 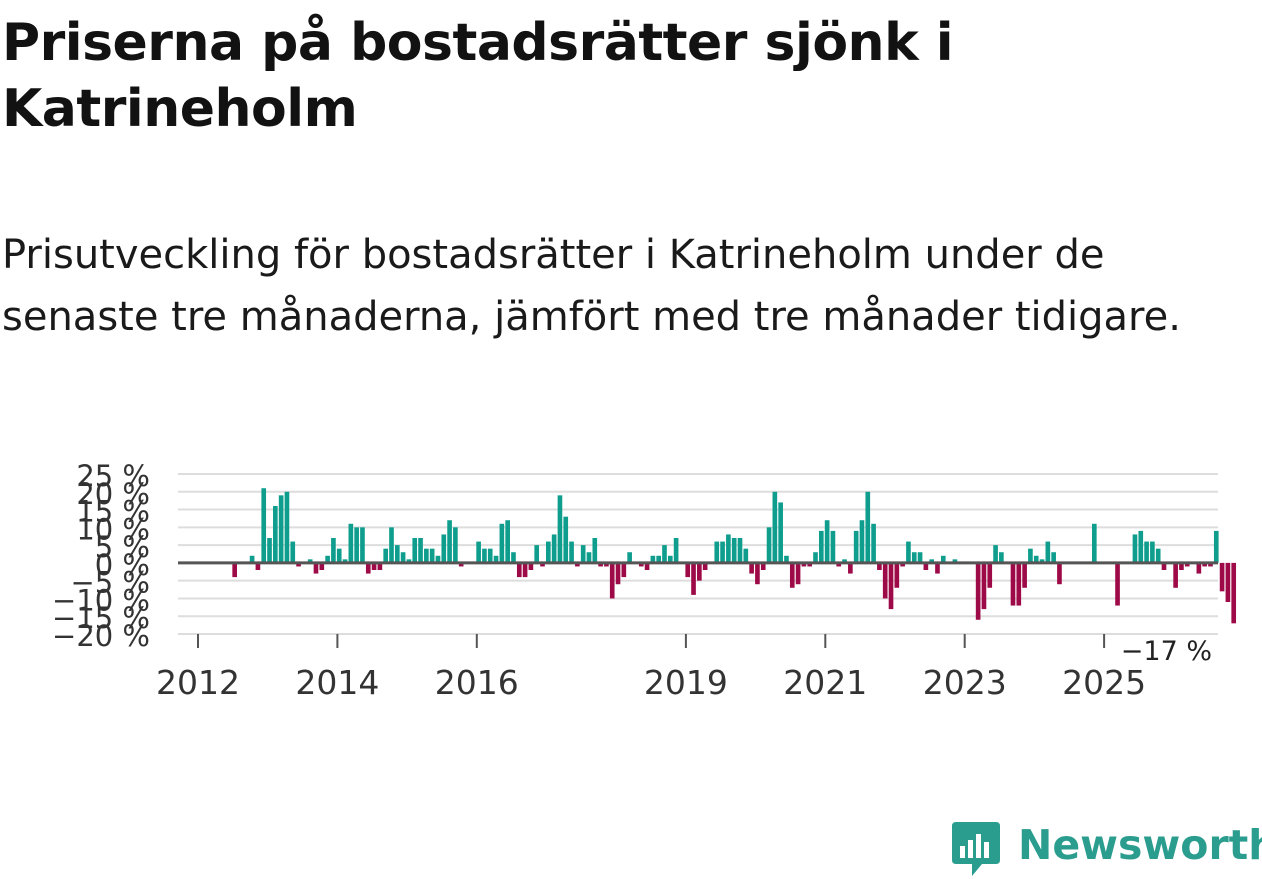 What do you see at coordinates (698, 604) in the screenshot?
I see `axis-layer` at bounding box center [698, 604].